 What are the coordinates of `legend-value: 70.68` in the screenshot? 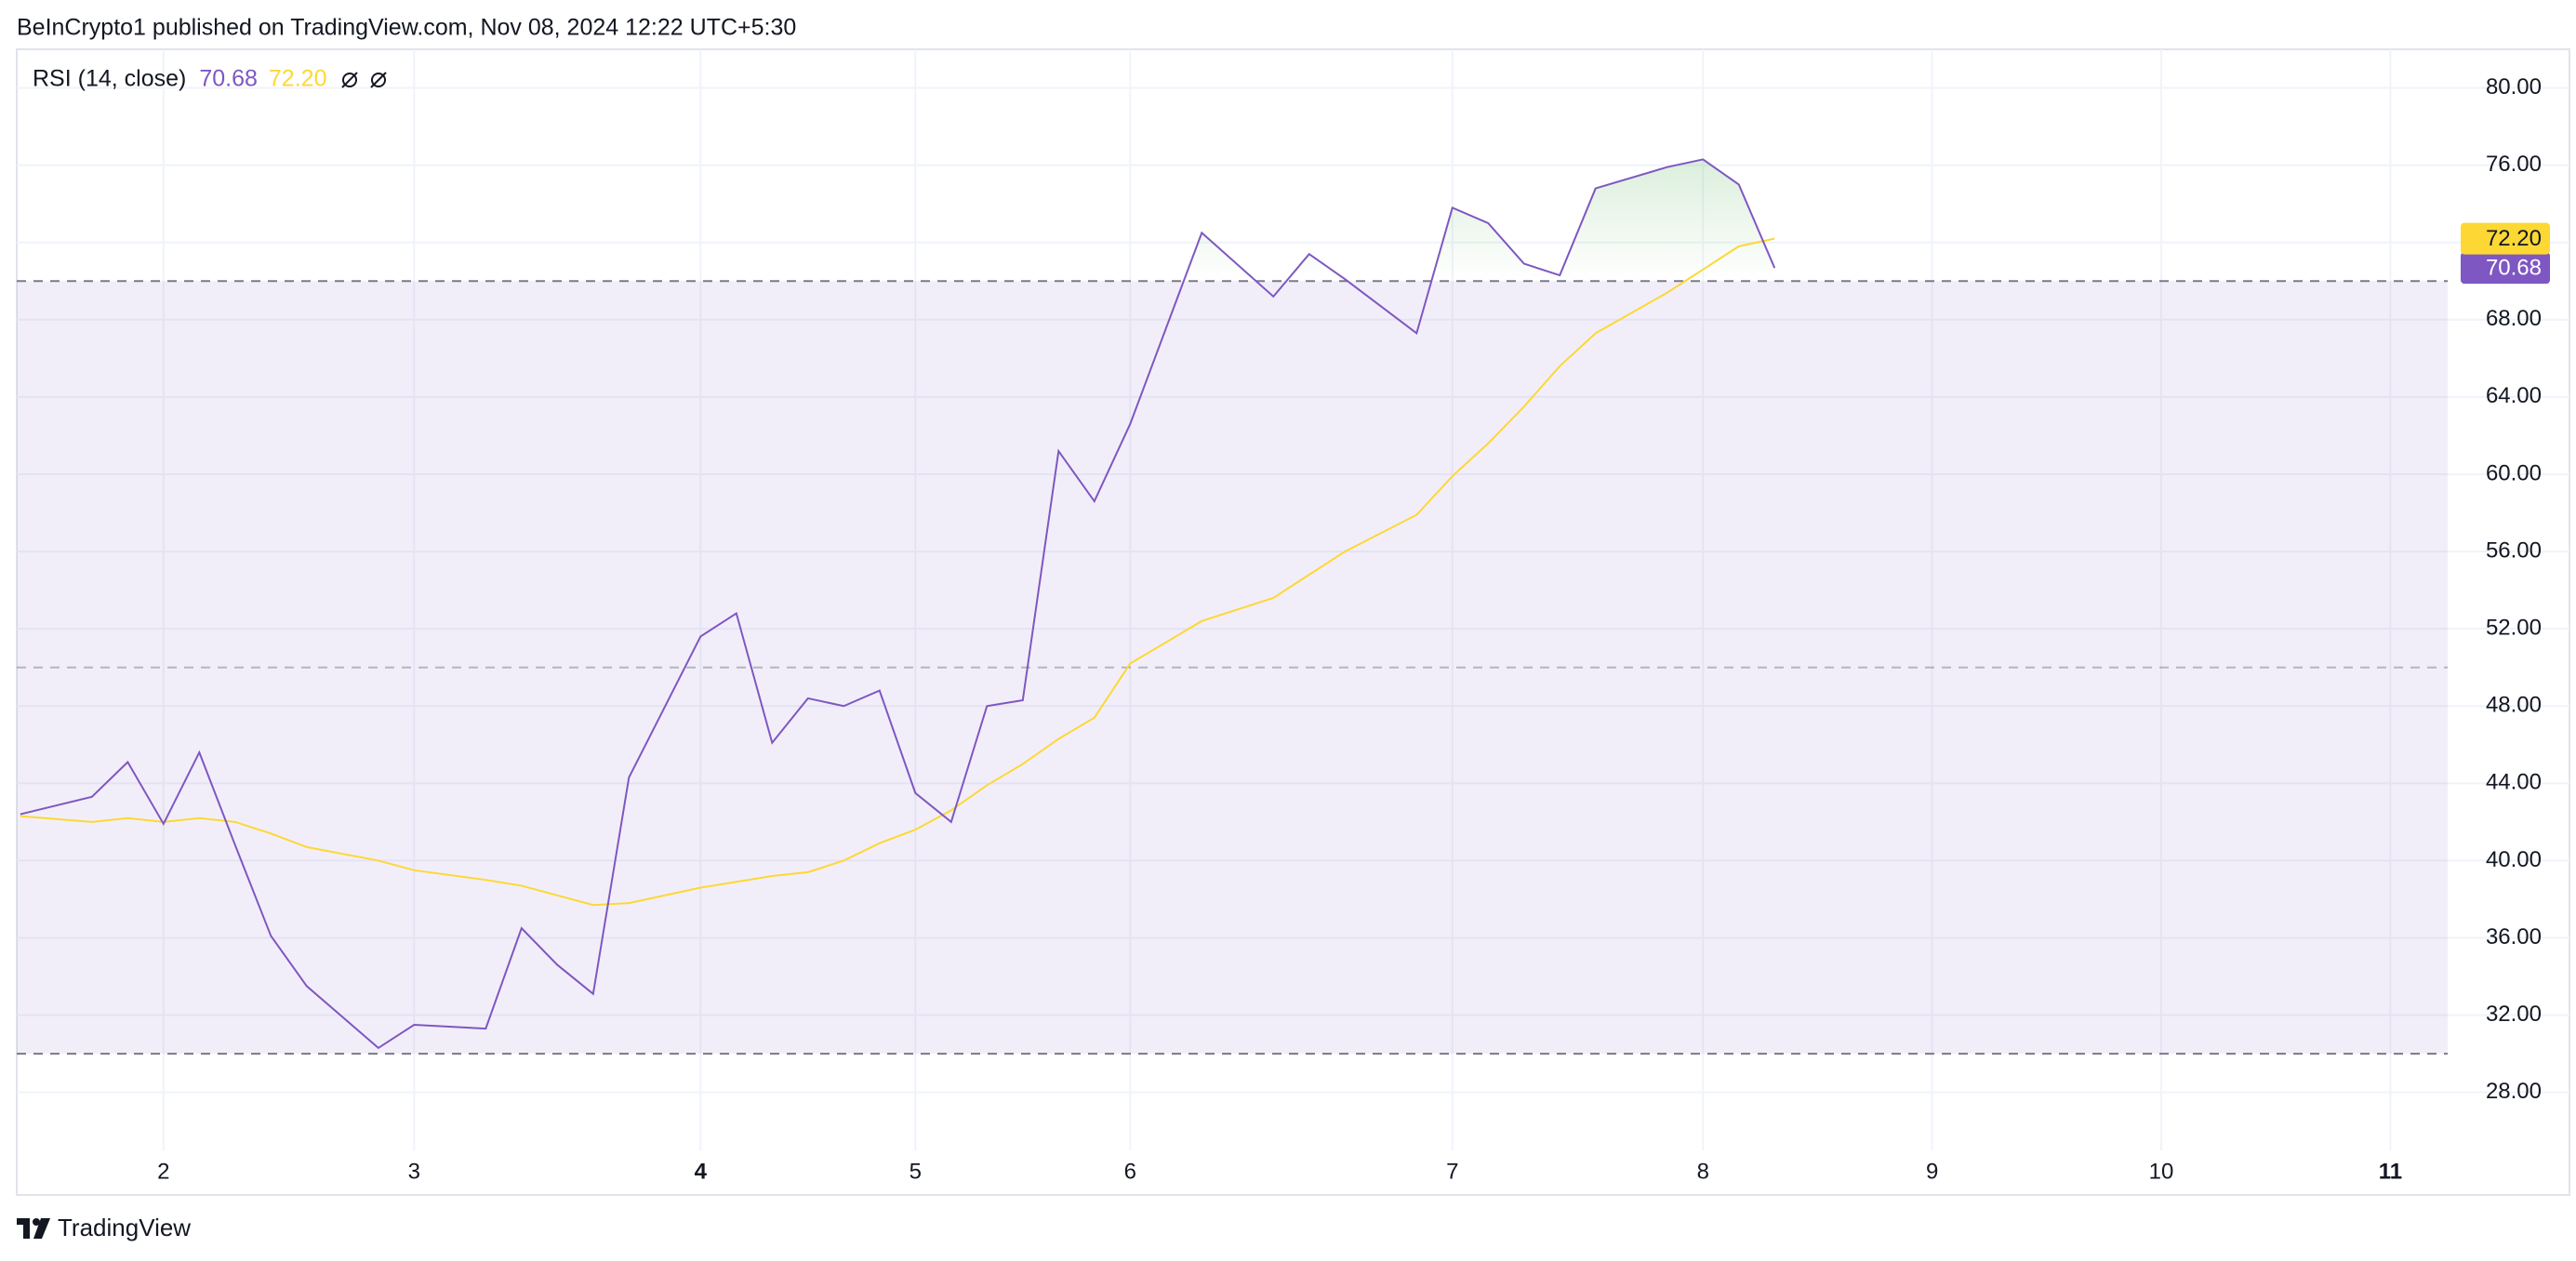 It's located at (228, 79).